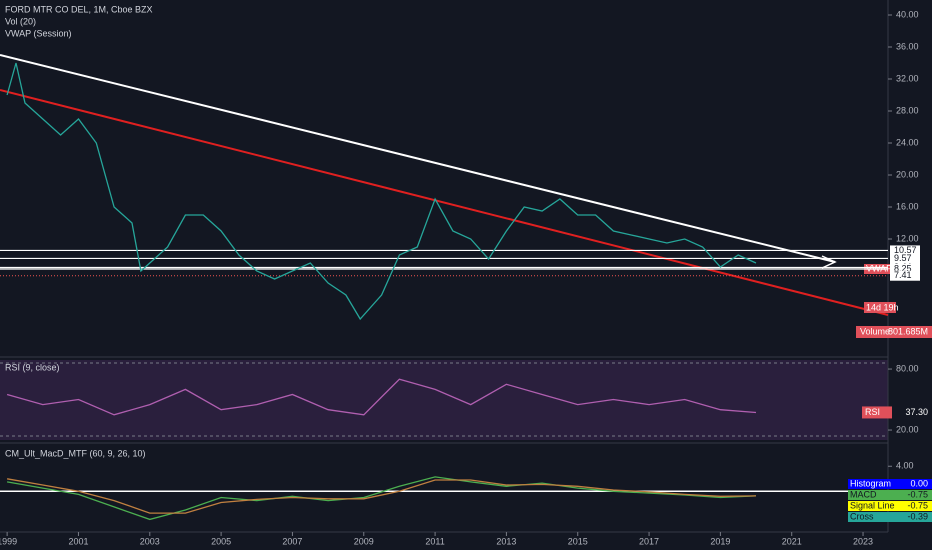 Image resolution: width=932 pixels, height=550 pixels. What do you see at coordinates (8, 541) in the screenshot?
I see `x-tick-label: 1999` at bounding box center [8, 541].